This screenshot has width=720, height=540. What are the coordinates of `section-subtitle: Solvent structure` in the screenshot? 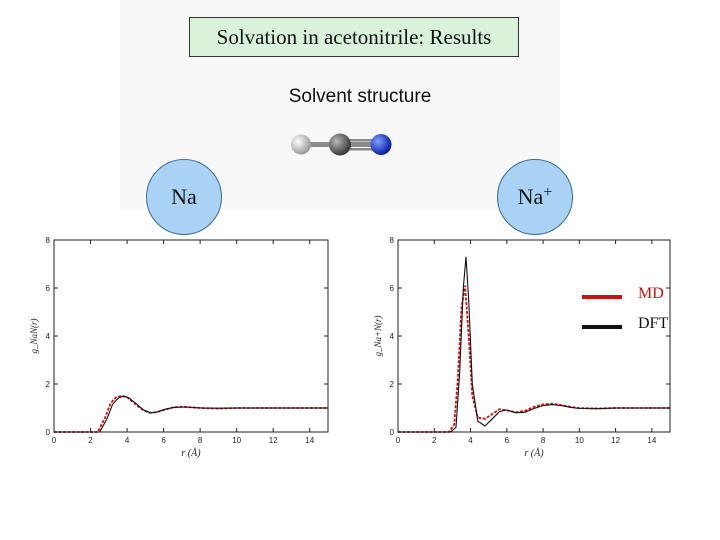 It's located at (360, 96).